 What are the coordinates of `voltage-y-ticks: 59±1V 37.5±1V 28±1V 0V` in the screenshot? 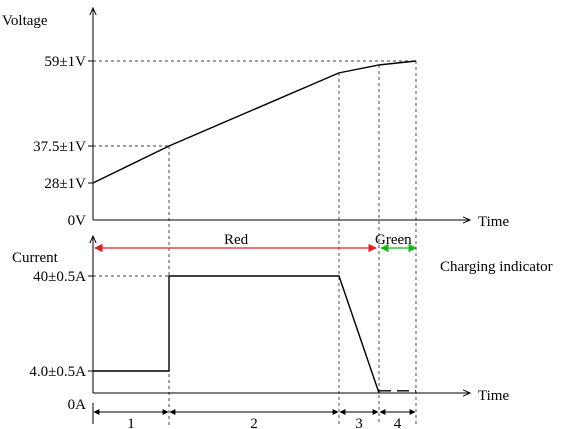 It's located at (63, 141).